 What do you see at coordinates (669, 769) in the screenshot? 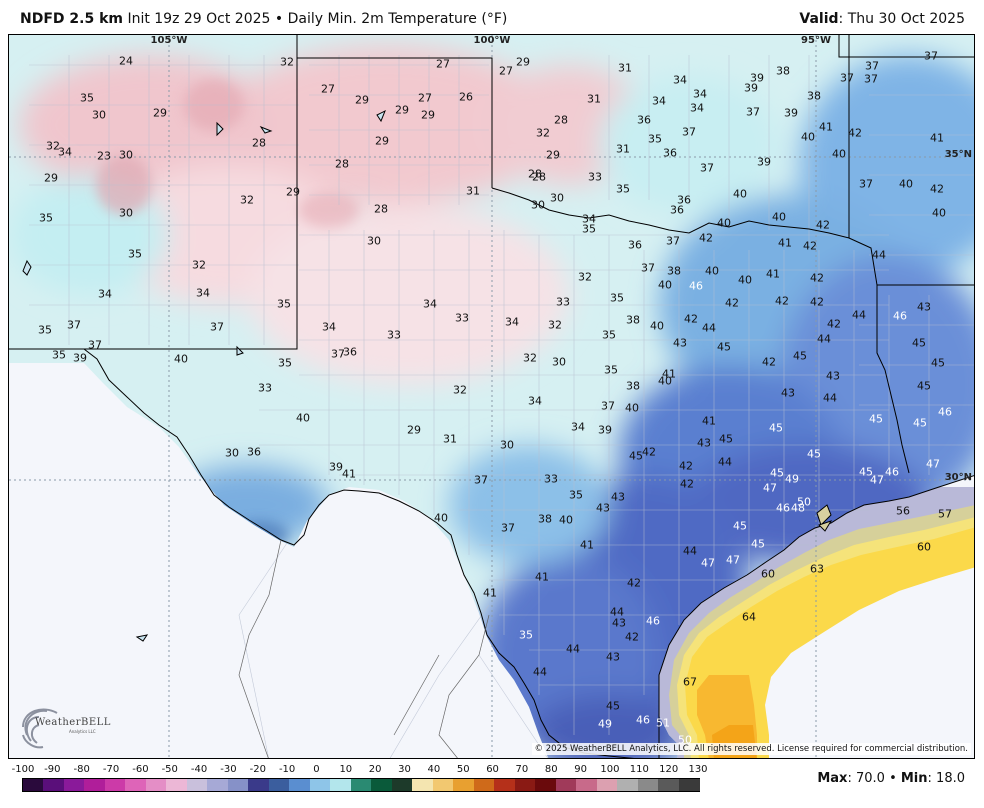
I see `colorbar-tick: 120` at bounding box center [669, 769].